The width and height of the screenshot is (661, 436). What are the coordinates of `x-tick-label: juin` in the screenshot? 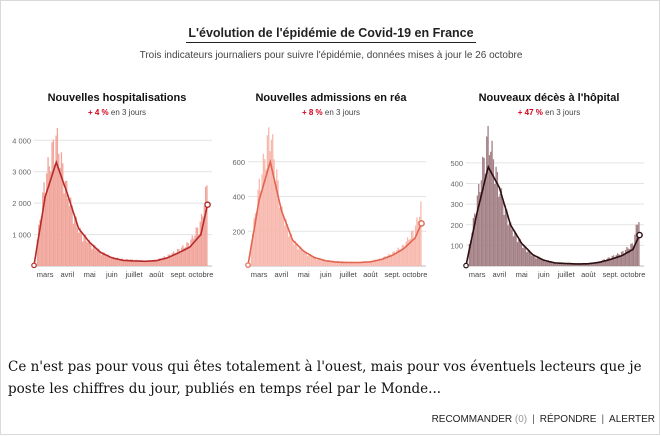 It's located at (543, 274).